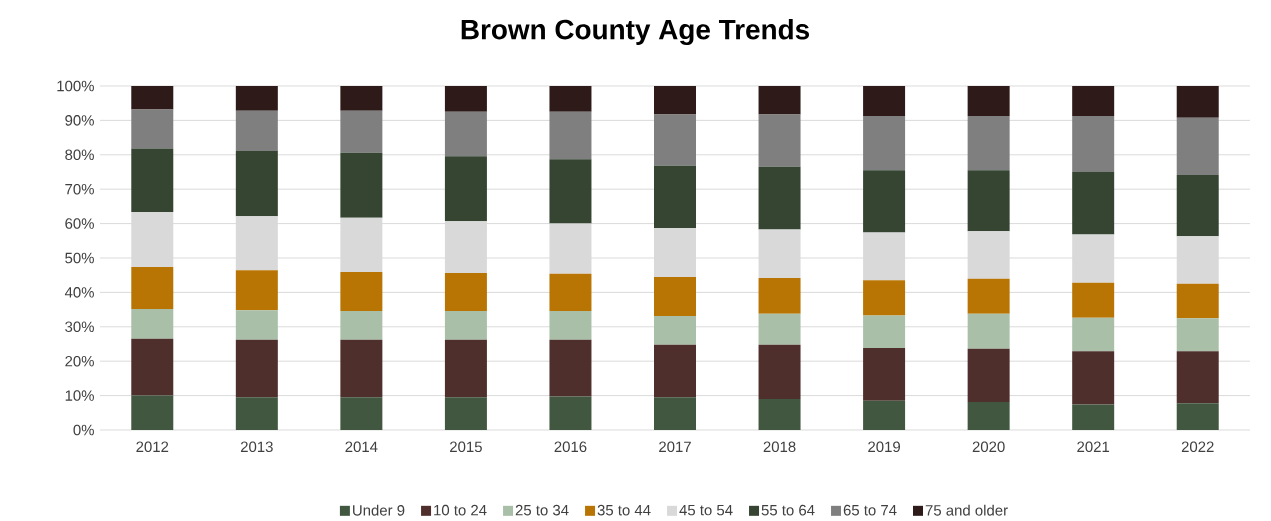 The width and height of the screenshot is (1271, 521). I want to click on x-tick-label: 2020, so click(988, 447).